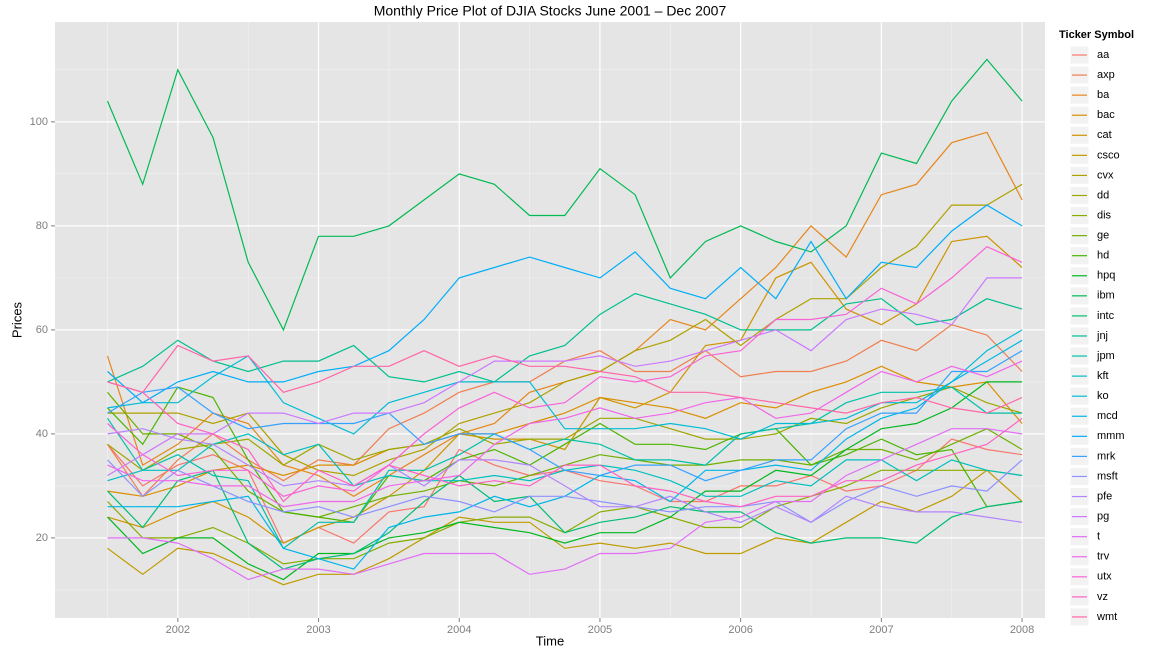 The height and width of the screenshot is (654, 1168). What do you see at coordinates (1106, 617) in the screenshot?
I see `legend-label: wmt` at bounding box center [1106, 617].